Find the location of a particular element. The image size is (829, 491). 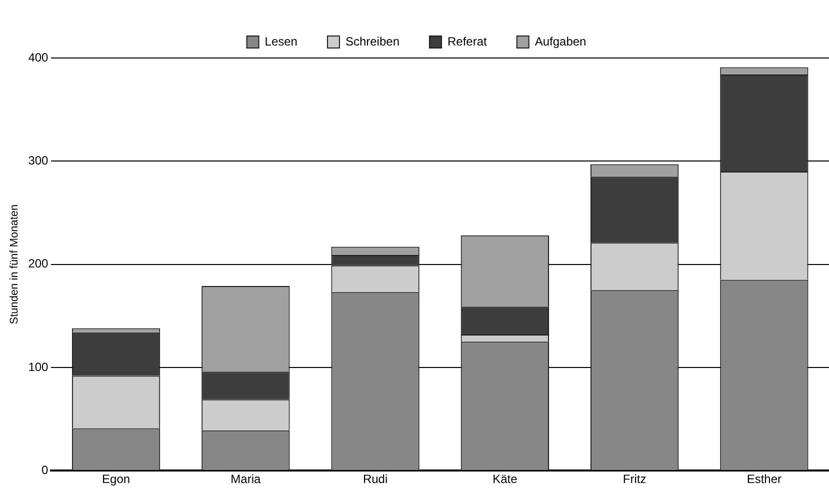

y-tick-label: 400 is located at coordinates (38, 57).